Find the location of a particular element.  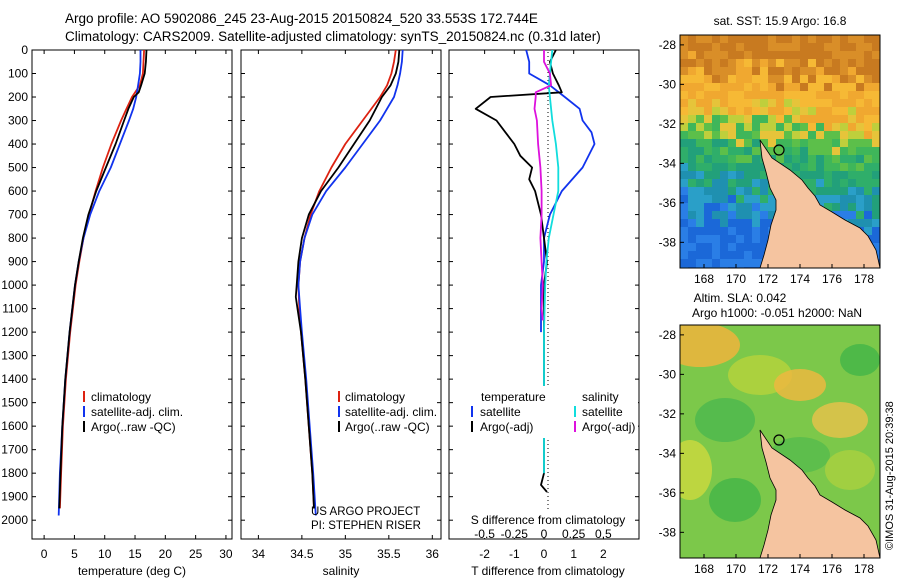

depth-tick-label: 100 is located at coordinates (18, 74).